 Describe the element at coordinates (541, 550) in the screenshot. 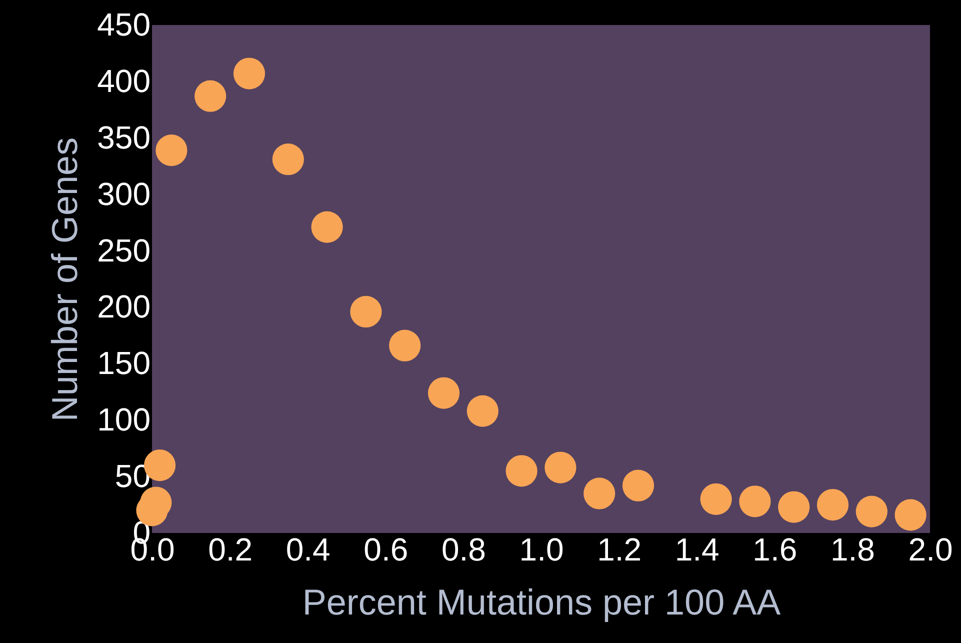

I see `x-tick-label: 1.0` at that location.